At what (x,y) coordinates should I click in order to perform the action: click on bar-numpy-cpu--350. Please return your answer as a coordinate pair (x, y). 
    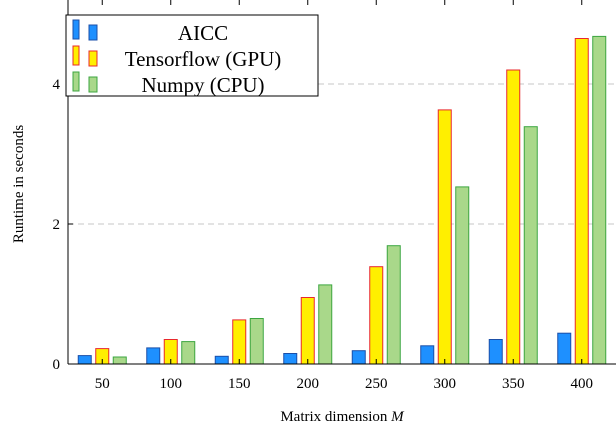
    Looking at the image, I should click on (530, 245).